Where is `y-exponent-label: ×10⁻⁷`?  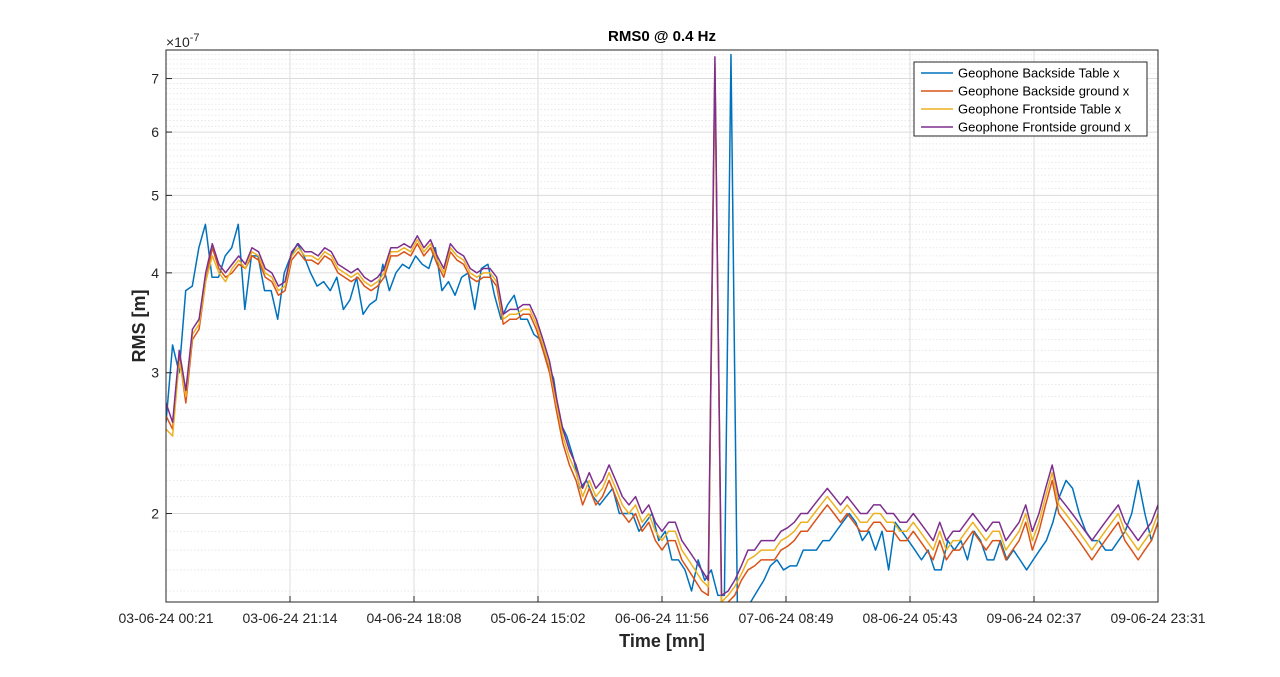
y-exponent-label: ×10⁻⁷ is located at coordinates (183, 41).